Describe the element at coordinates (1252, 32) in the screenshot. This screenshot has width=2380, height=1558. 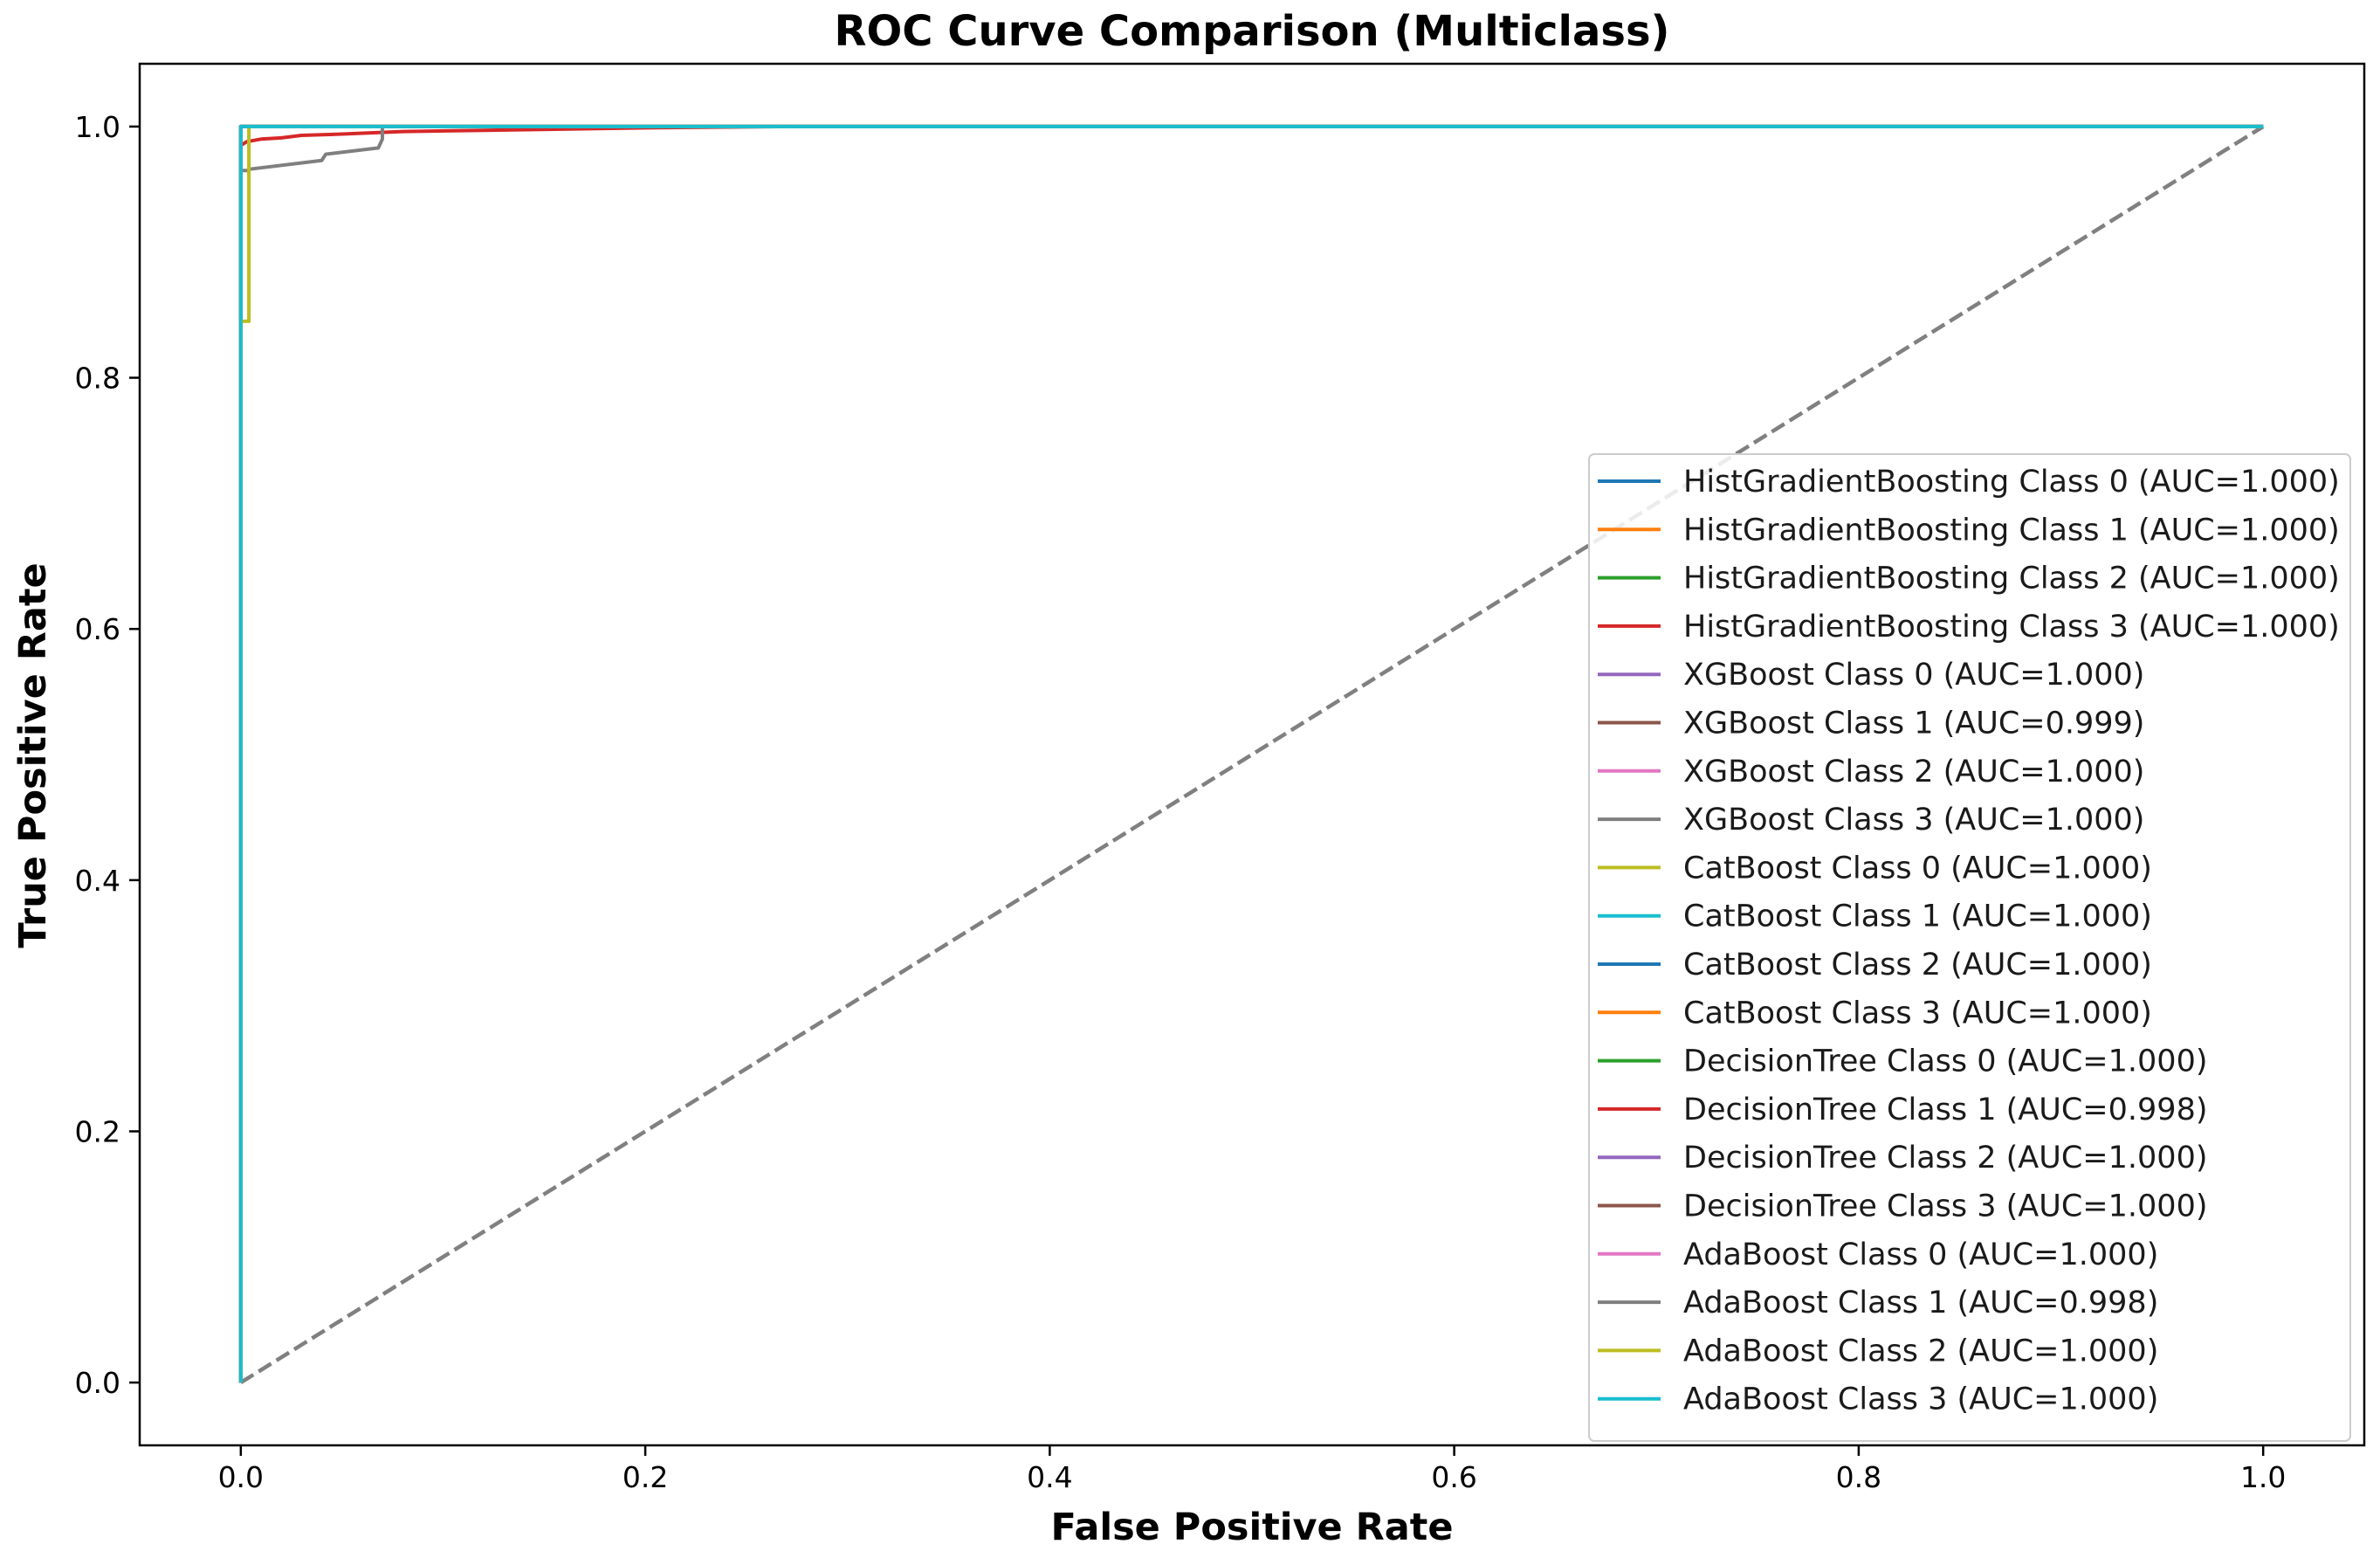
I see `chart-title: ROC Curve Comparison (Multiclass)` at that location.